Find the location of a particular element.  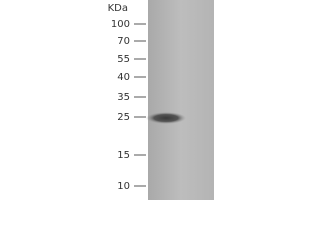

marker-ladder: 100 70 55 40 35 25 15 10 is located at coordinates (128, 105).